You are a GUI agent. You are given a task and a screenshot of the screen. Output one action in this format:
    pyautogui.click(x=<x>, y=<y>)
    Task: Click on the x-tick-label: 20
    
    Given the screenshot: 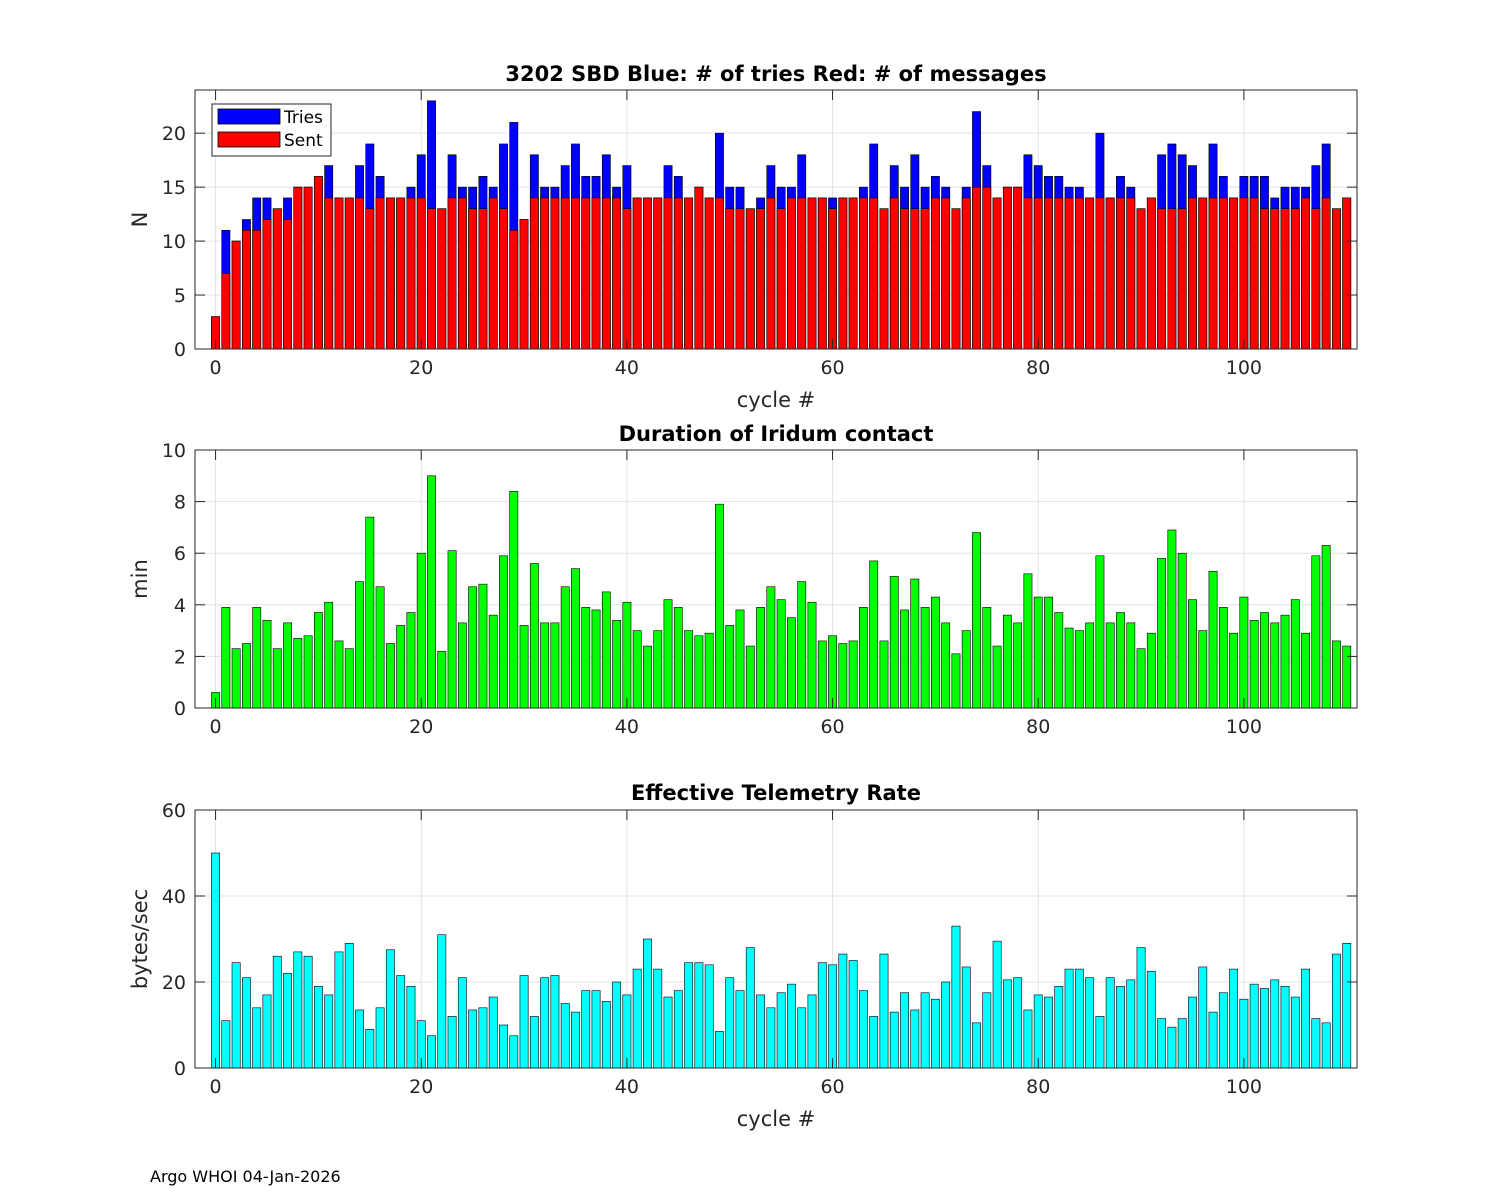 What is the action you would take?
    pyautogui.click(x=421, y=1087)
    